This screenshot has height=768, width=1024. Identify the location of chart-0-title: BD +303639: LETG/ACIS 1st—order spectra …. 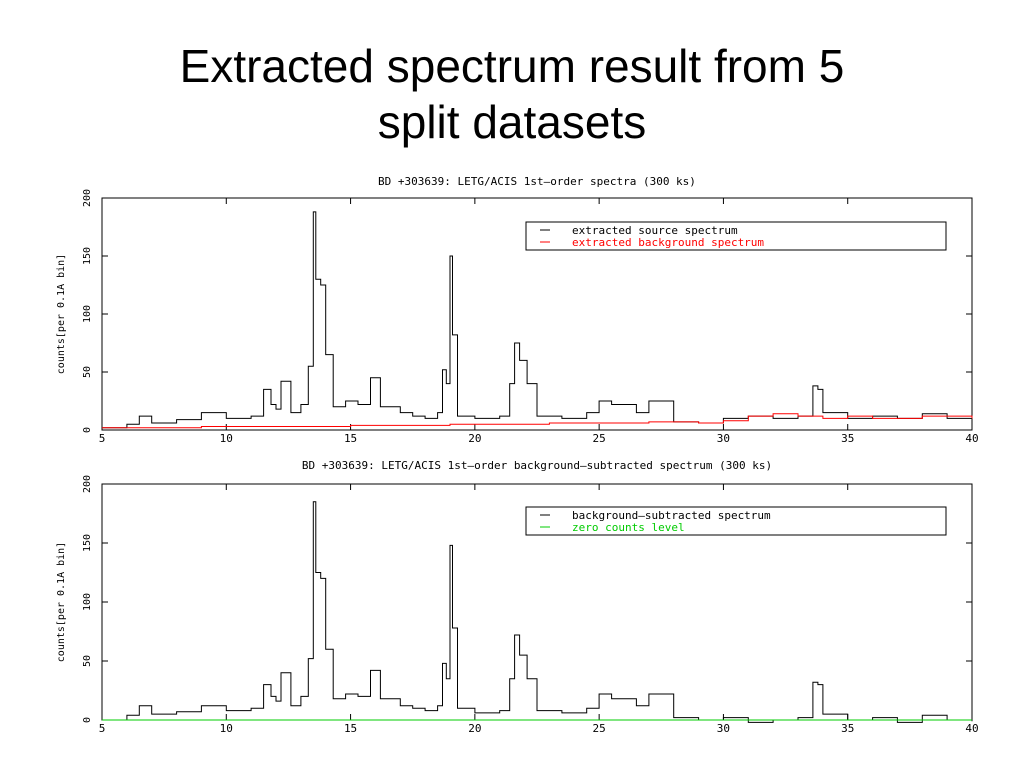
(537, 181).